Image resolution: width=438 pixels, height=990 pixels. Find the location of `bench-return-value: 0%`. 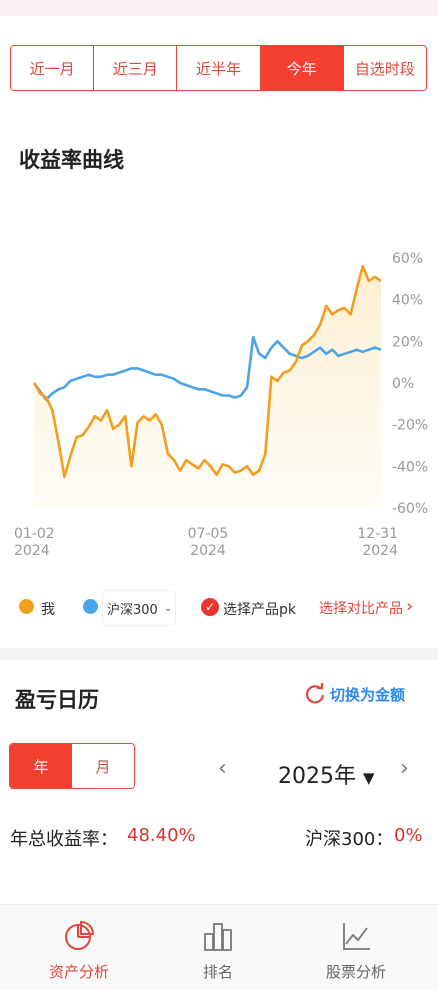

bench-return-value: 0% is located at coordinates (408, 835).